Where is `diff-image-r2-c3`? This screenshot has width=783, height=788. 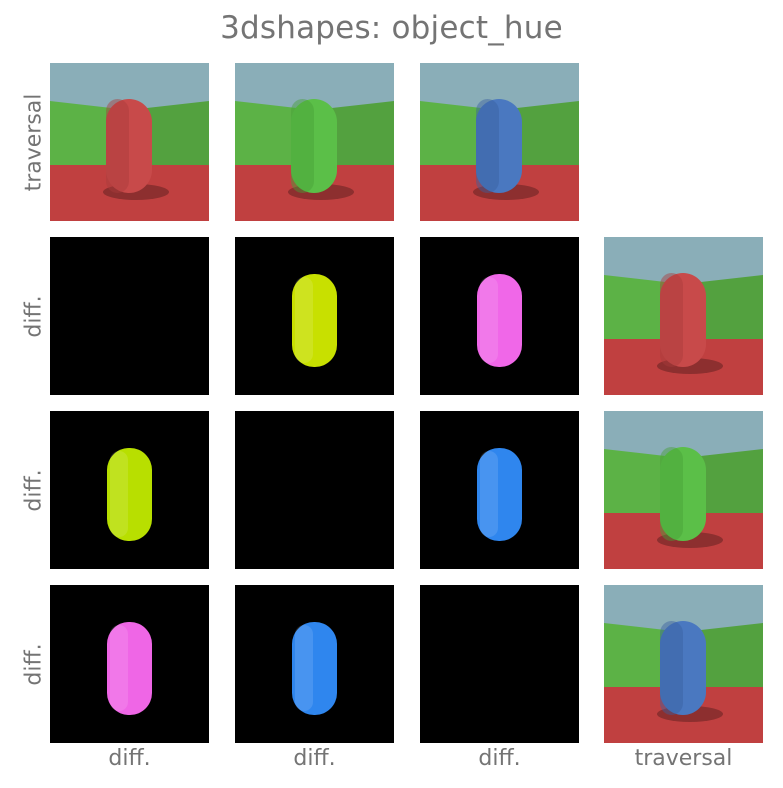 diff-image-r2-c3 is located at coordinates (499, 490).